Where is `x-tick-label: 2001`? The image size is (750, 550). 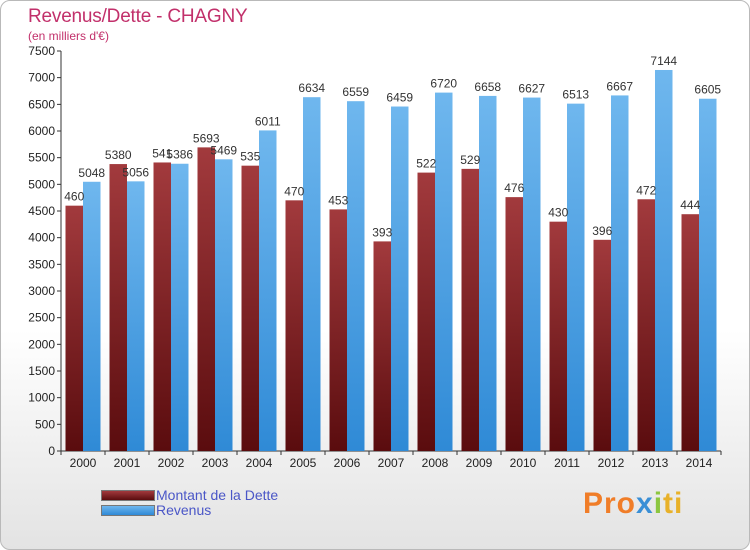
x-tick-label: 2001 is located at coordinates (127, 463).